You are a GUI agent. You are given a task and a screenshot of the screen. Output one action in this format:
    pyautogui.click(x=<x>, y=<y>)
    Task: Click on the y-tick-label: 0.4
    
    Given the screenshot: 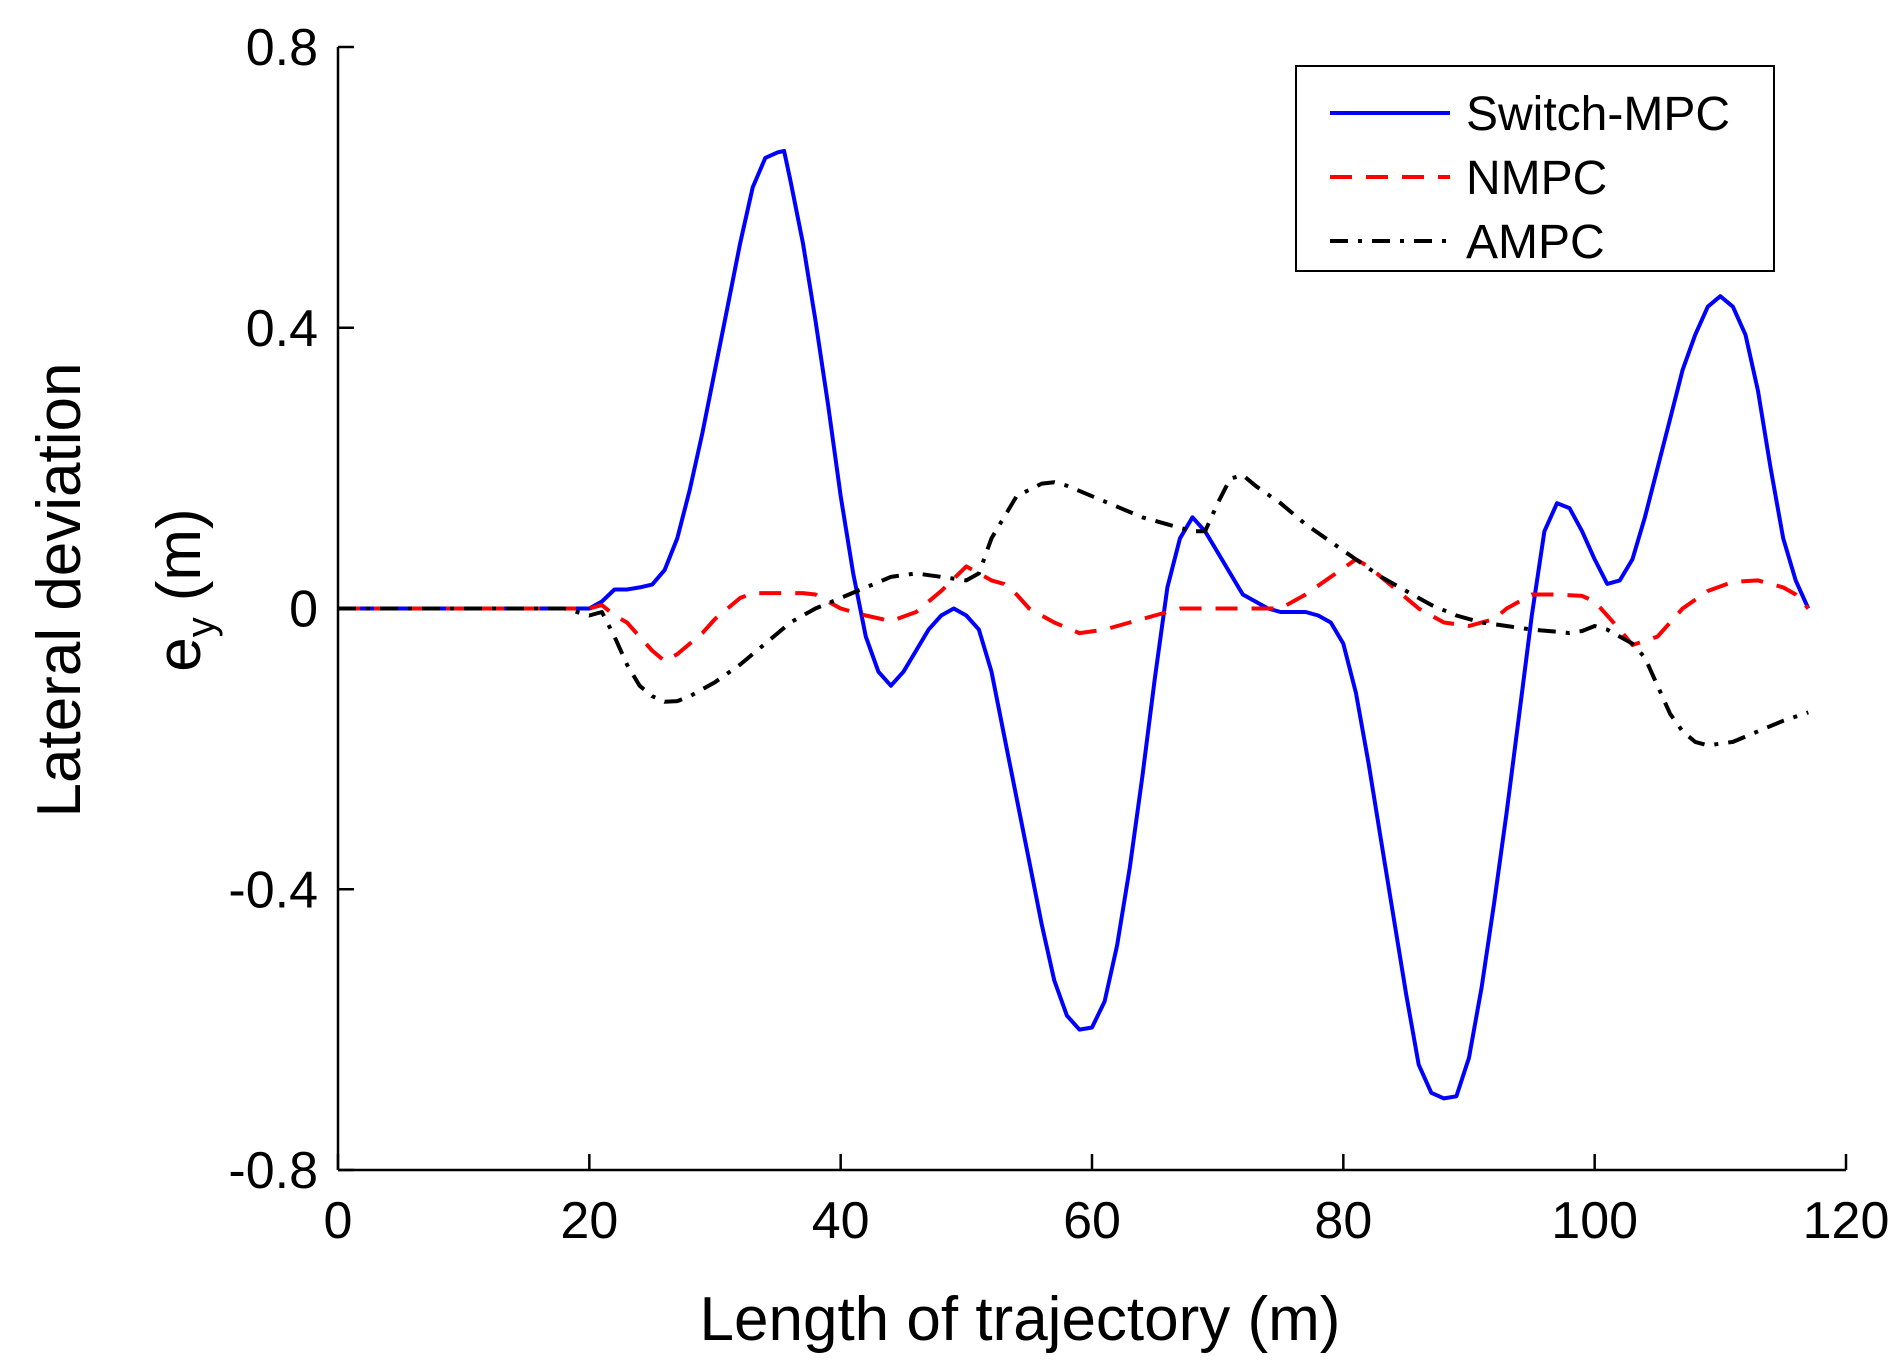 What is the action you would take?
    pyautogui.click(x=282, y=329)
    